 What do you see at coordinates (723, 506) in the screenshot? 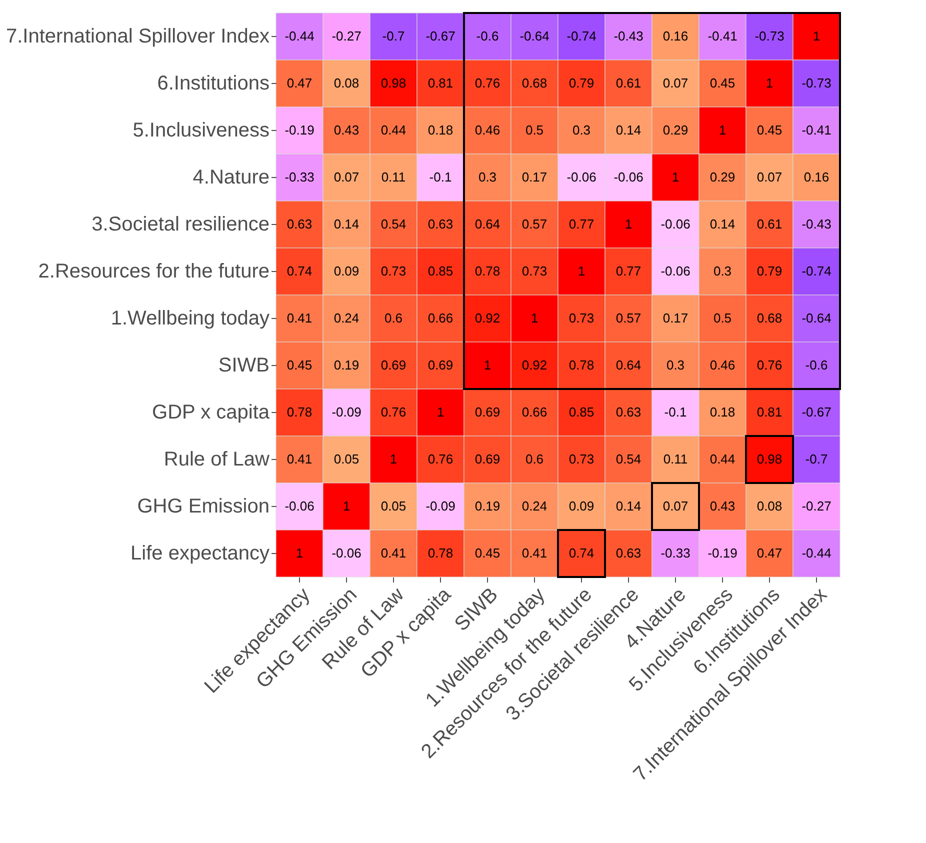
I see `data-label: 0.43` at bounding box center [723, 506].